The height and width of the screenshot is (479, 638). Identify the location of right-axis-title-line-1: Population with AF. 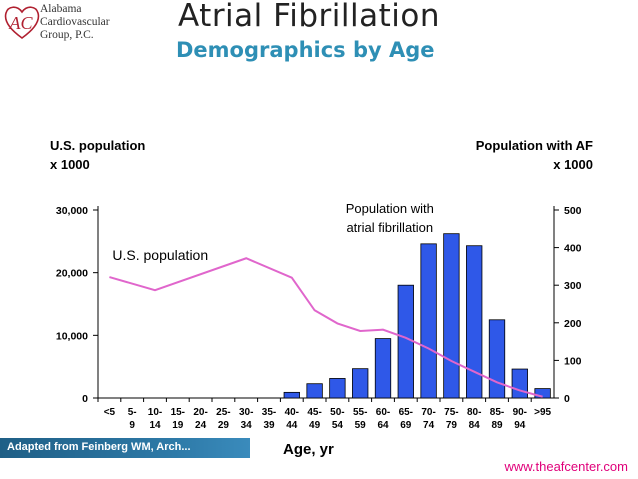
(534, 145).